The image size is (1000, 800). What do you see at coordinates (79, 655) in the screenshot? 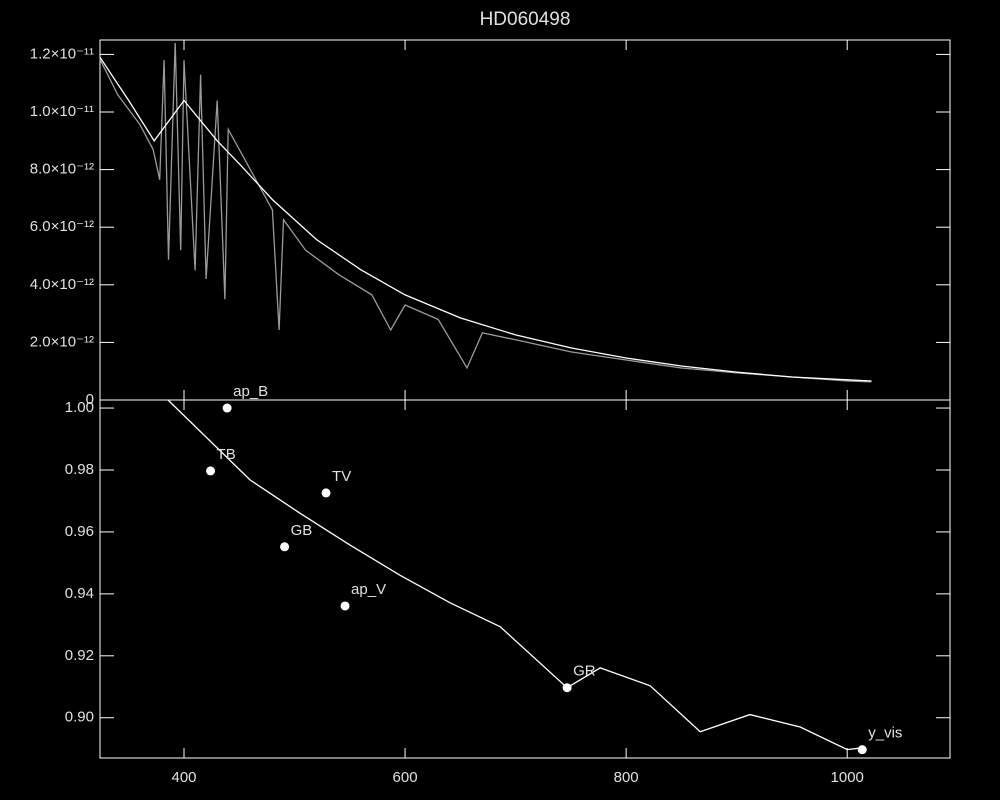
I see `y-tick-label: 0.92` at bounding box center [79, 655].